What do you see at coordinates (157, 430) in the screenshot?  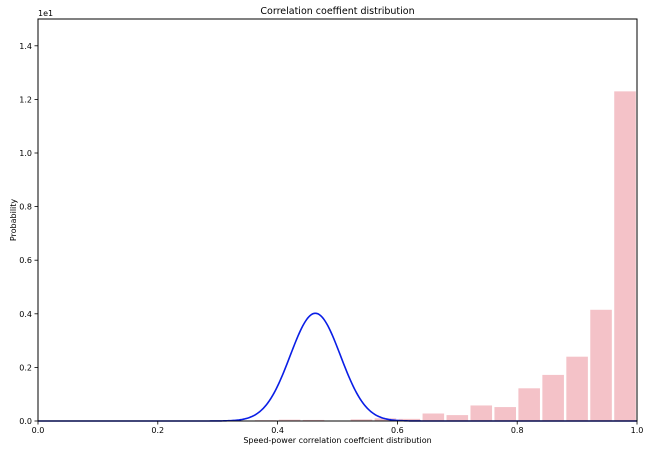 I see `x-tick-label: 0.2` at bounding box center [157, 430].